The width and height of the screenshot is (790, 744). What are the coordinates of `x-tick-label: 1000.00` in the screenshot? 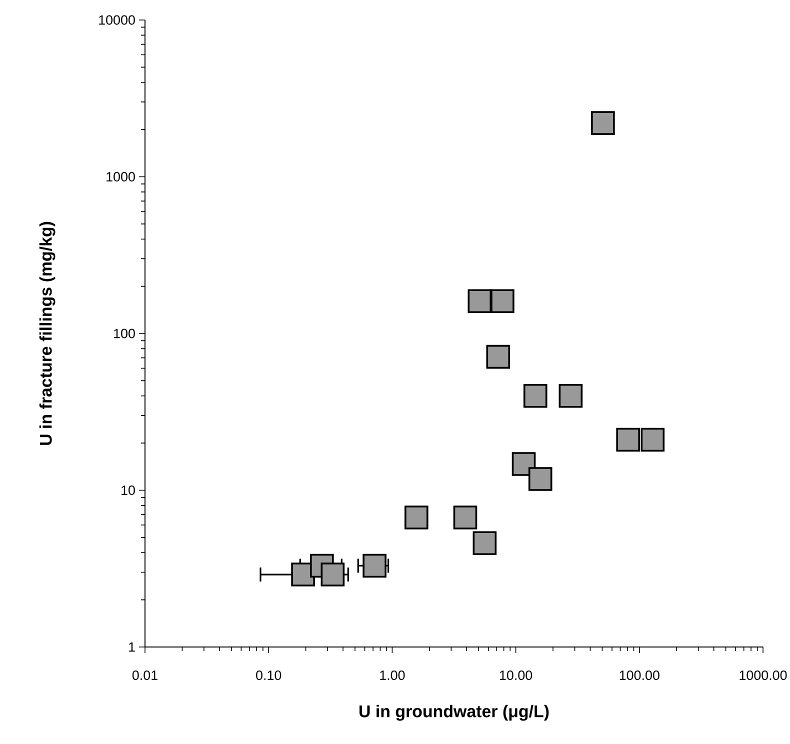 It's located at (763, 675).